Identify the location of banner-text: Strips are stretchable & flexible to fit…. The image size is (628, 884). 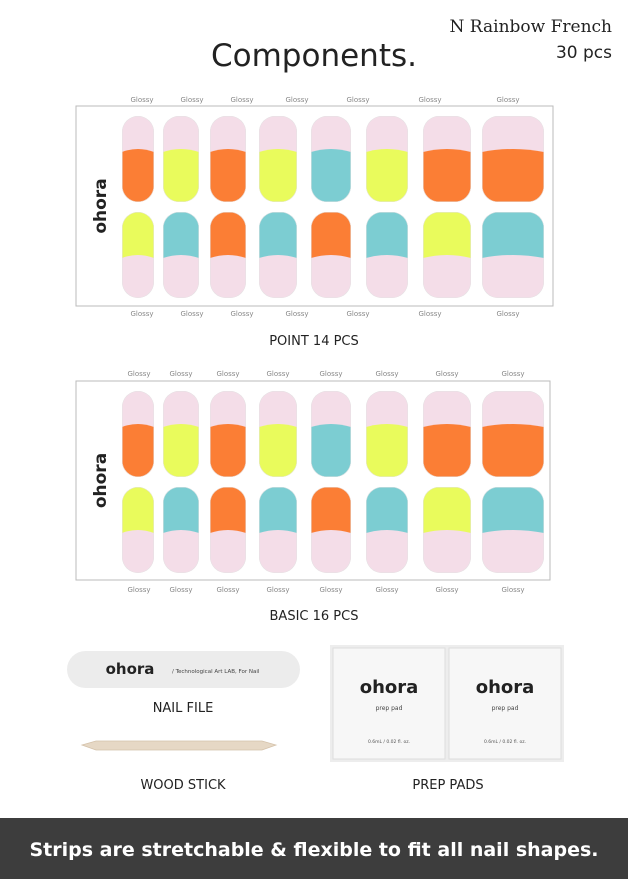
(313, 850).